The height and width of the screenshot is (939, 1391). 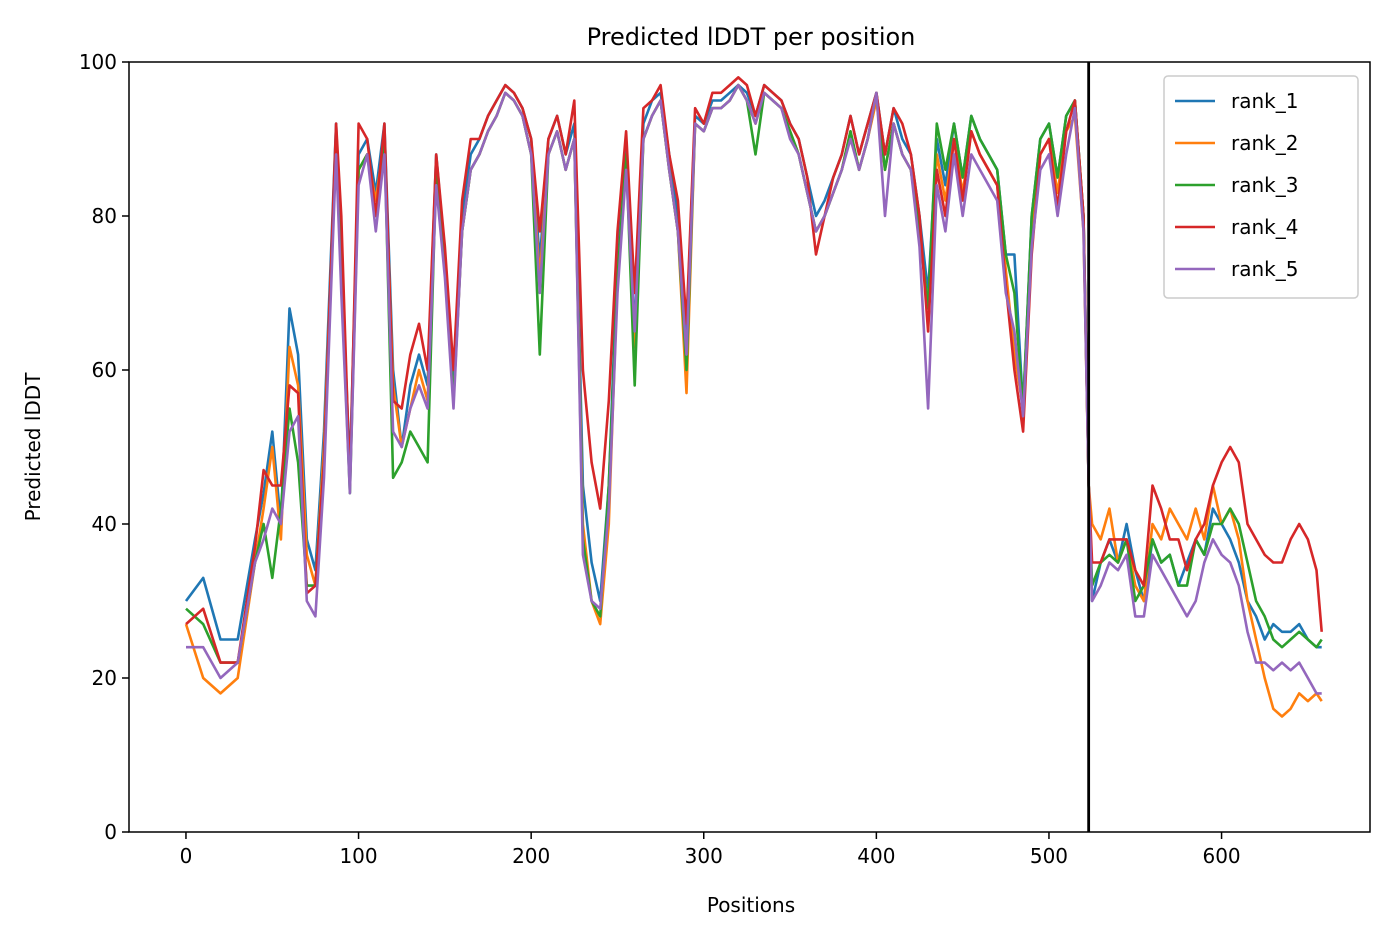 I want to click on legend-box, so click(x=1261, y=187).